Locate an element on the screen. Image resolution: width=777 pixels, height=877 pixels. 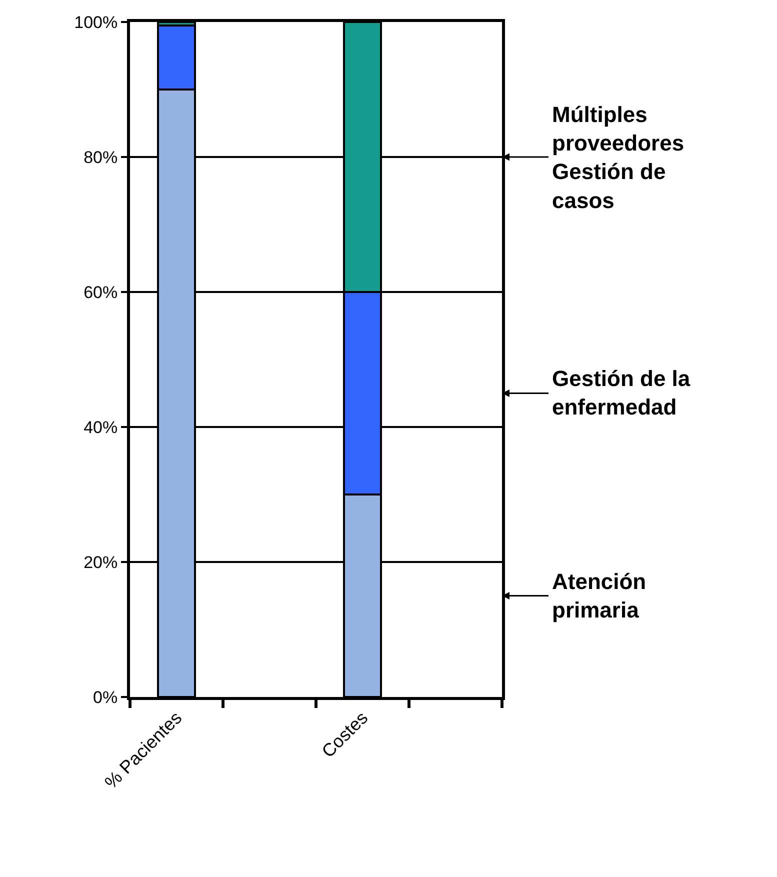
y-tick-label: 20% is located at coordinates (101, 562).